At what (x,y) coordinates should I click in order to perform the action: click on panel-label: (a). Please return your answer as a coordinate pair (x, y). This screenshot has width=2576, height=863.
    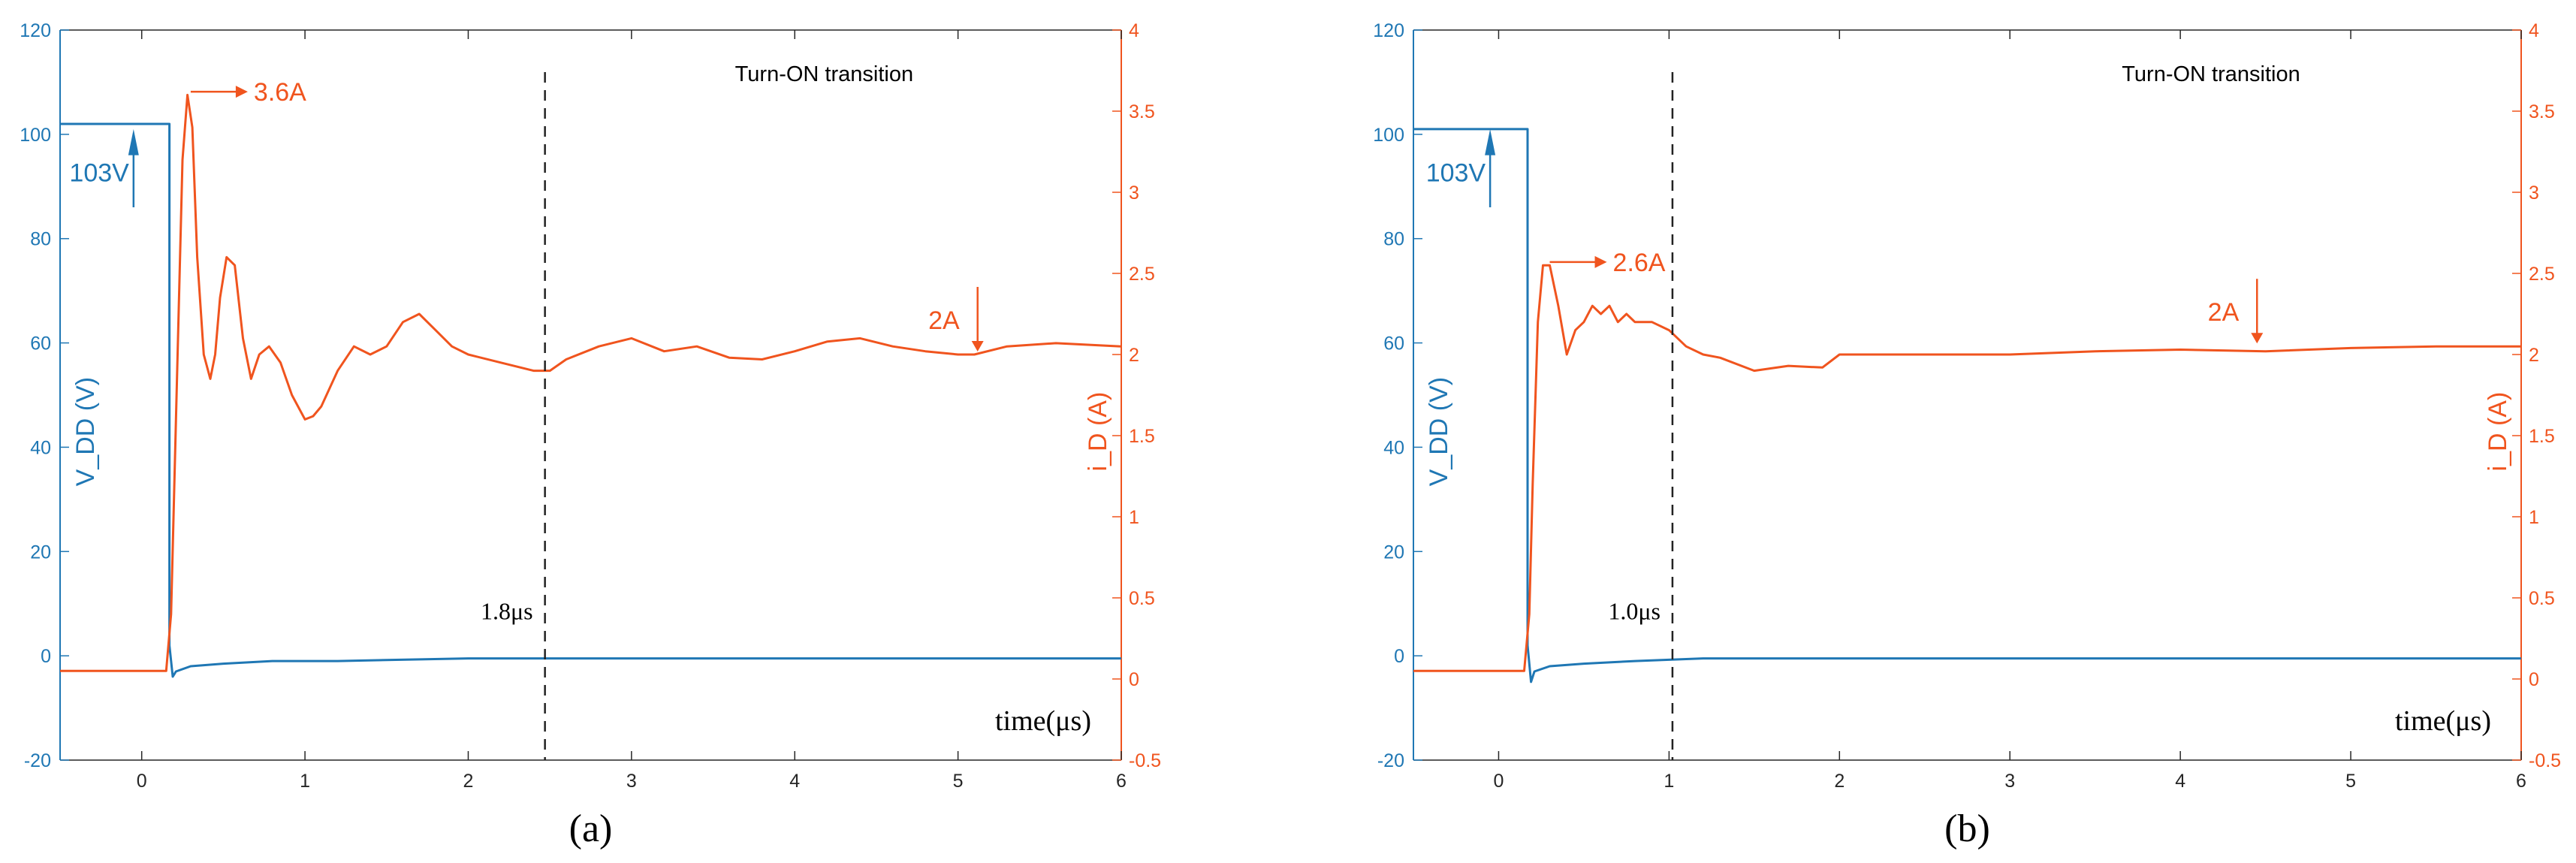
    Looking at the image, I should click on (591, 828).